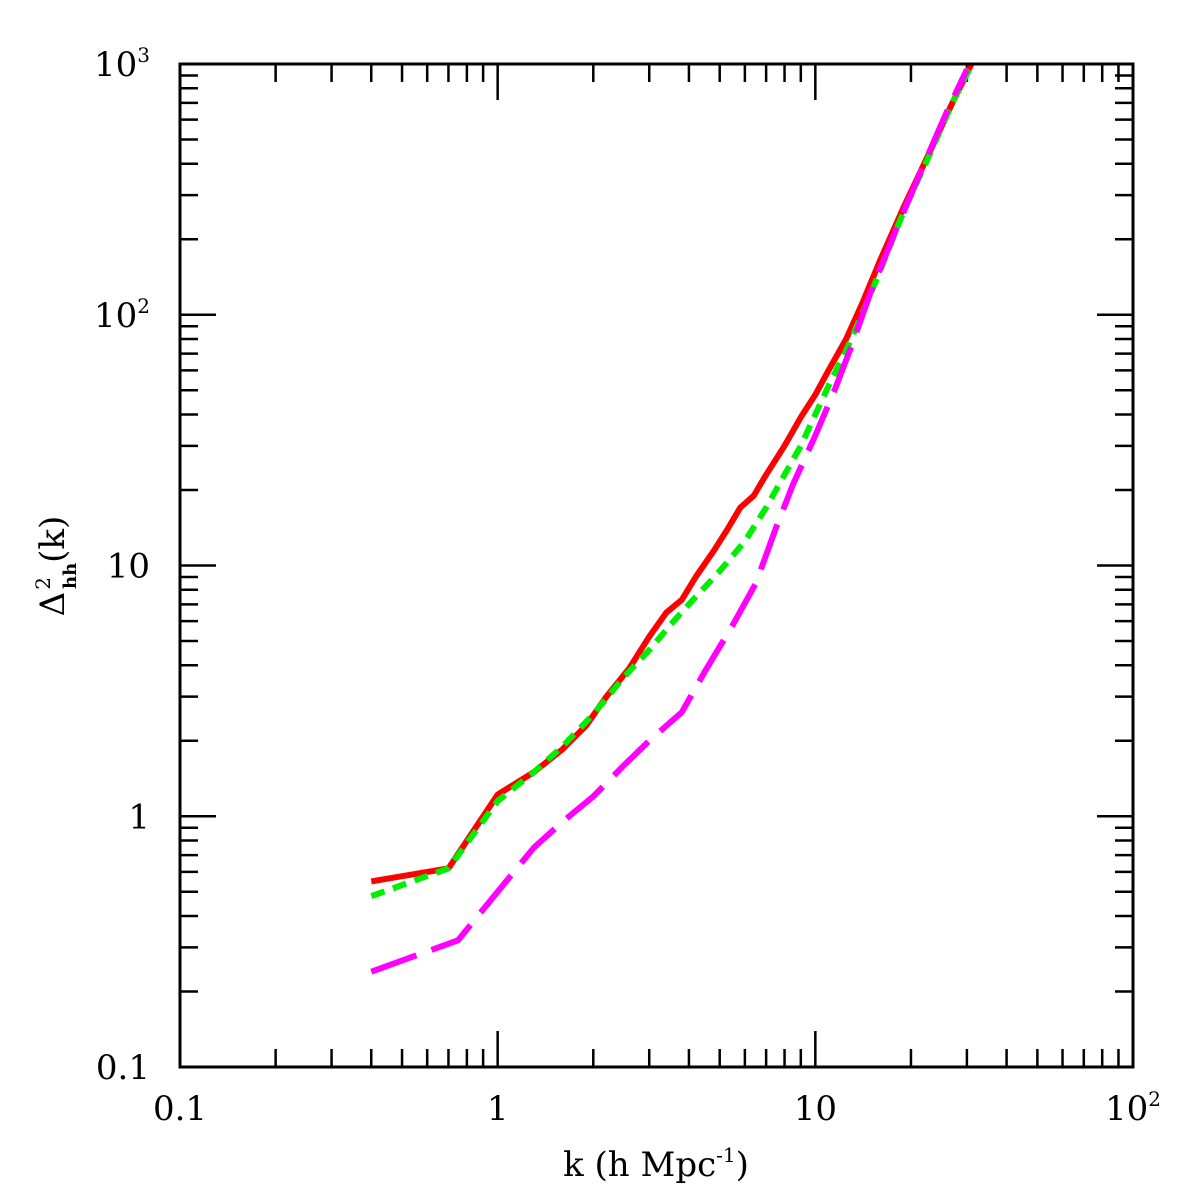 The width and height of the screenshot is (1196, 1196). I want to click on x-tick-label: 0.1, so click(180, 1109).